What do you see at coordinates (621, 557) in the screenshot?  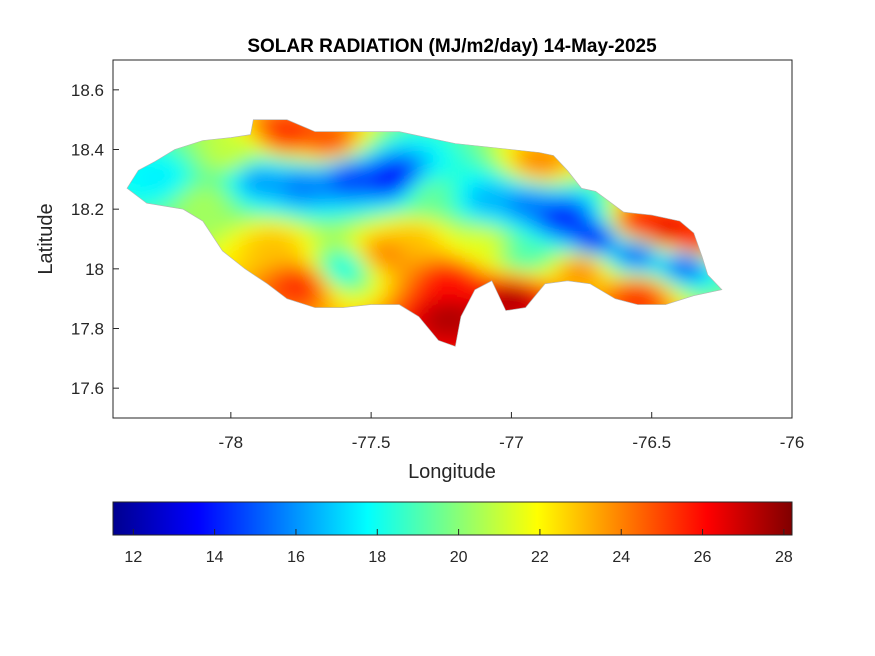 I see `colorbar-tick-label: 24` at bounding box center [621, 557].